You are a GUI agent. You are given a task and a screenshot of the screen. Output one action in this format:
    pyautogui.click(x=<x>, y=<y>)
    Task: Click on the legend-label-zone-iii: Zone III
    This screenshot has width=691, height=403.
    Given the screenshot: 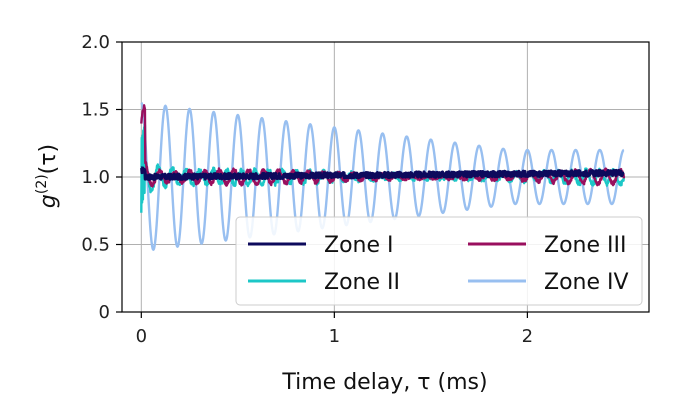 What is the action you would take?
    pyautogui.click(x=585, y=245)
    